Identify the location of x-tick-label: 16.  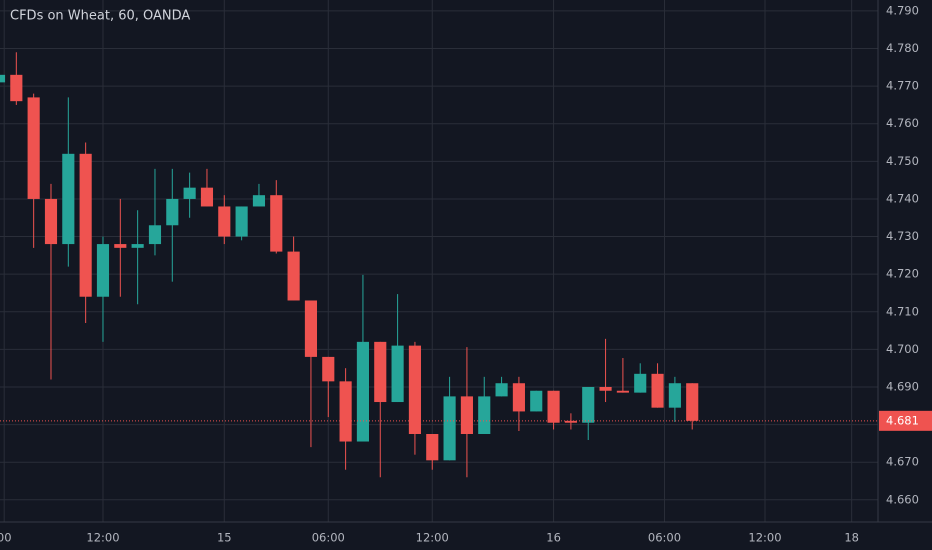
(553, 538).